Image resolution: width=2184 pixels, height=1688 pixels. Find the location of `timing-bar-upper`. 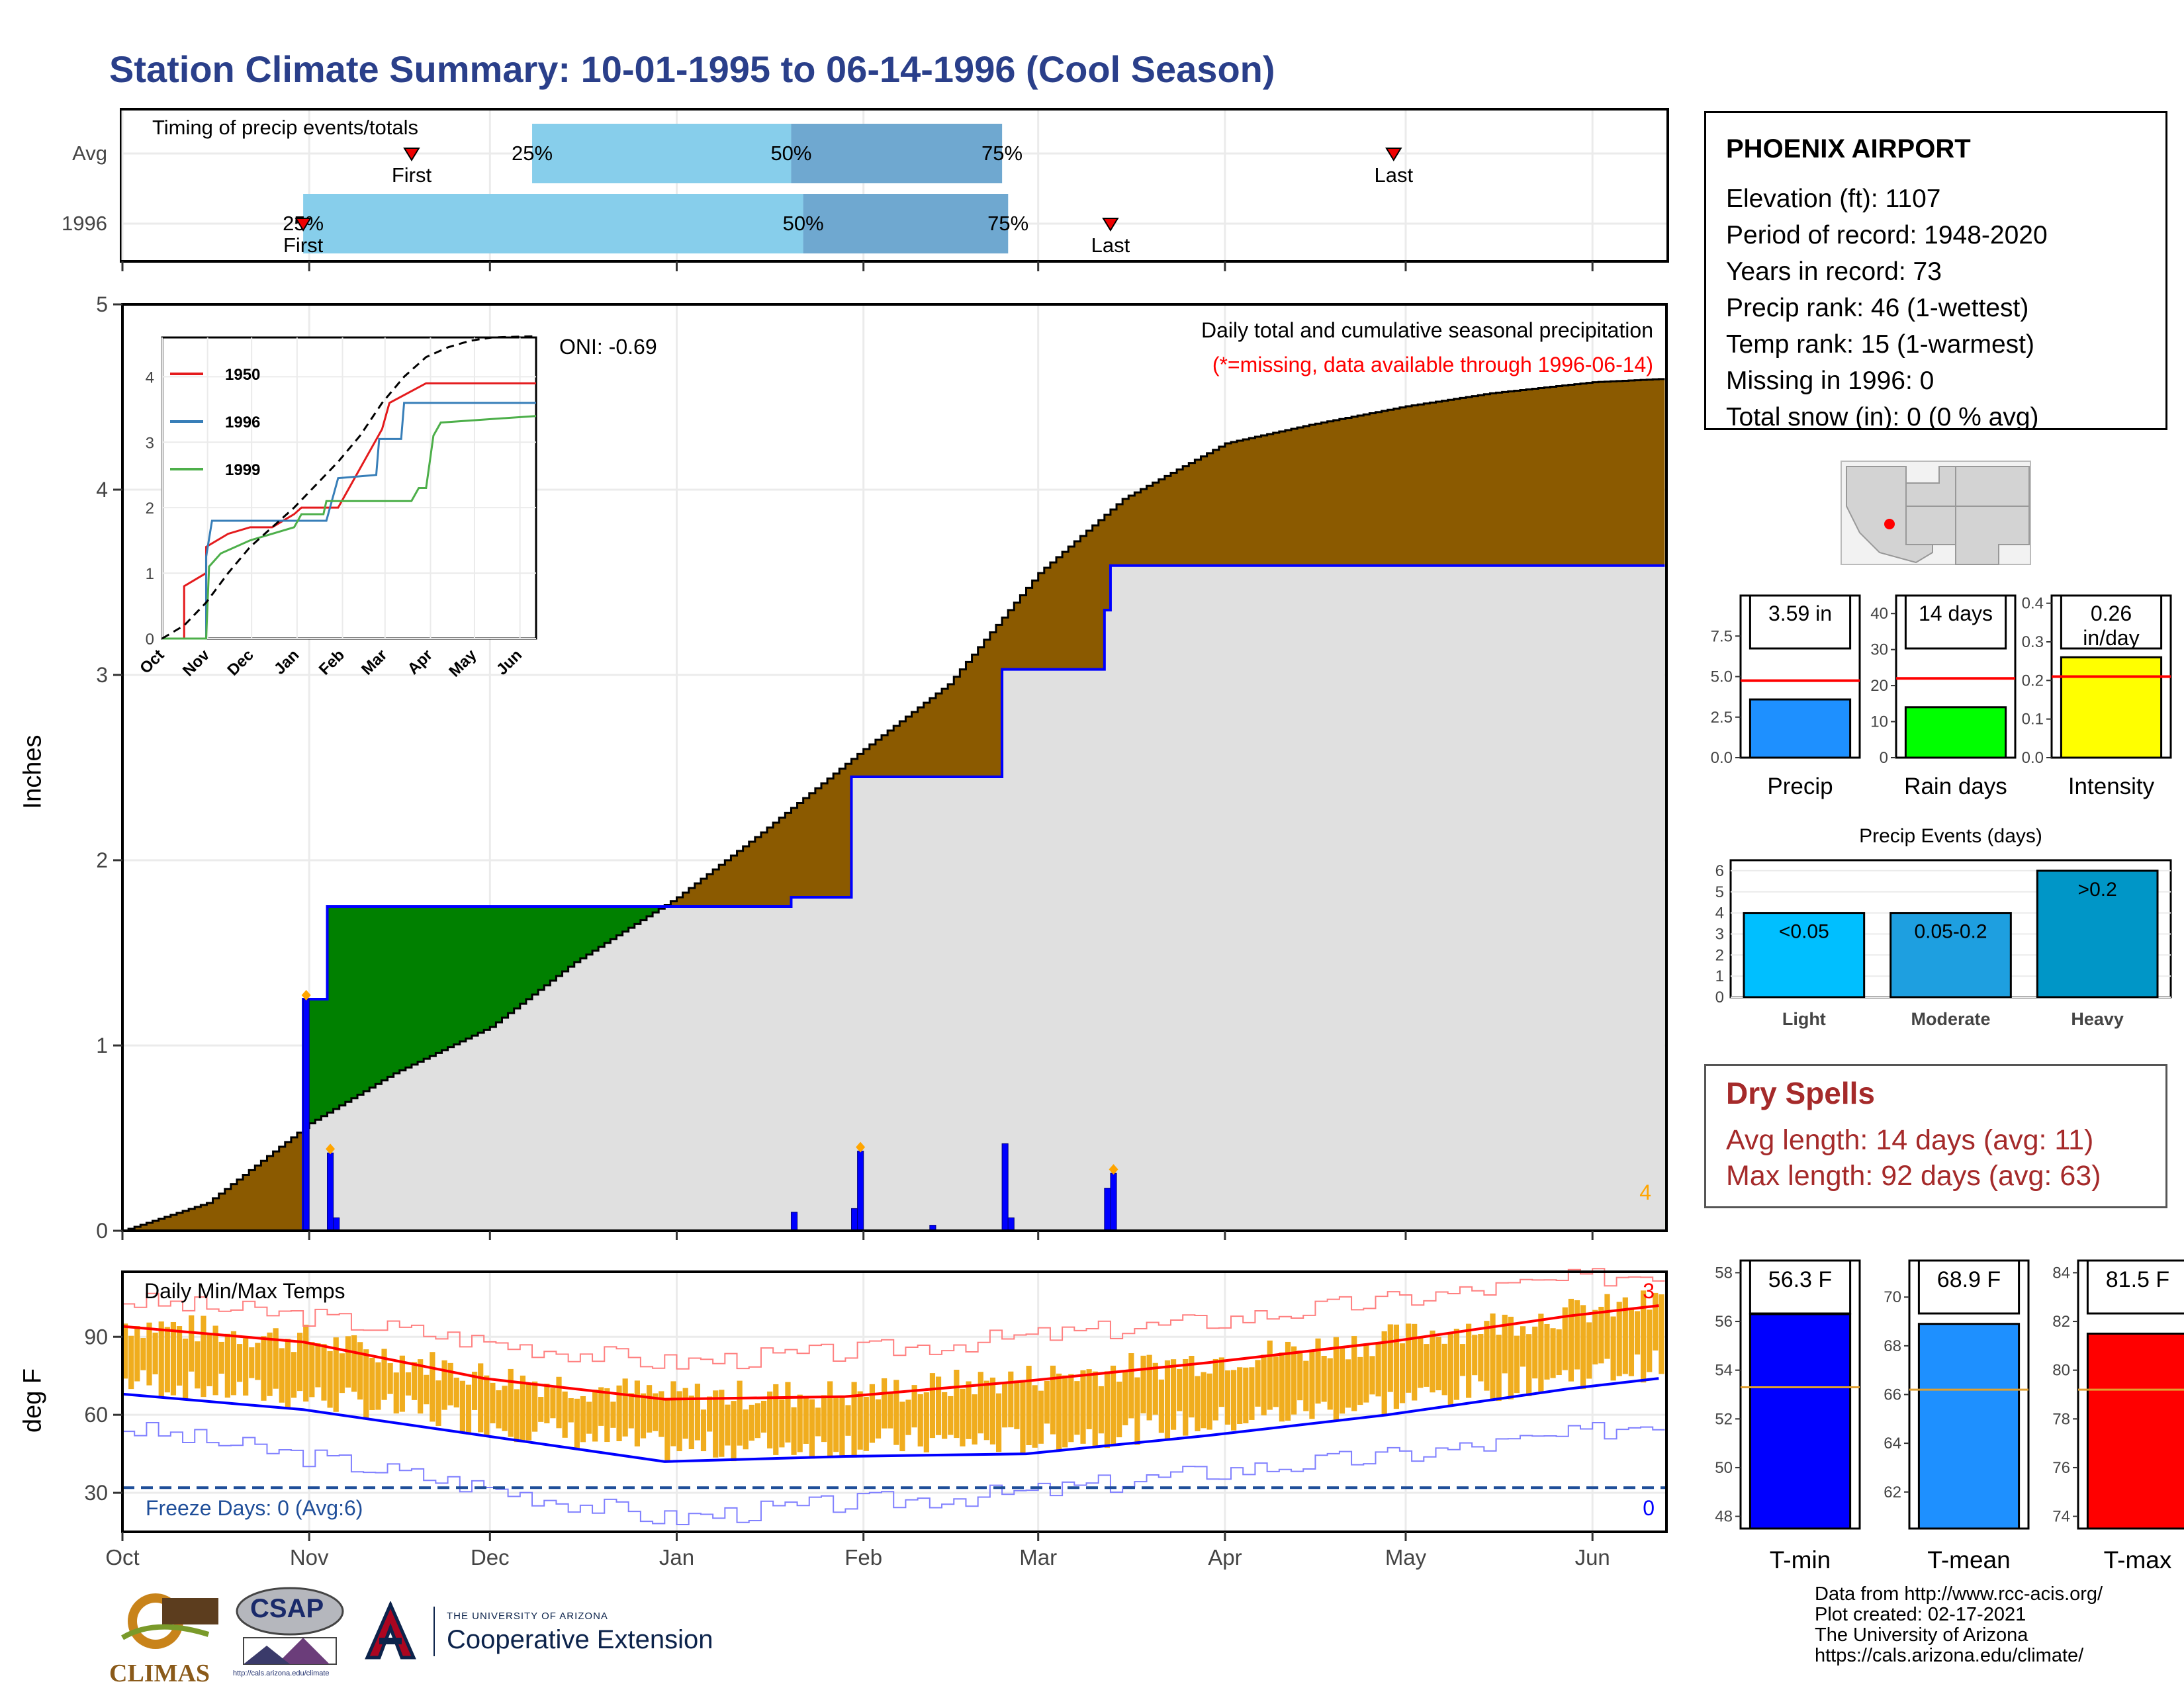

timing-bar-upper is located at coordinates (906, 223).